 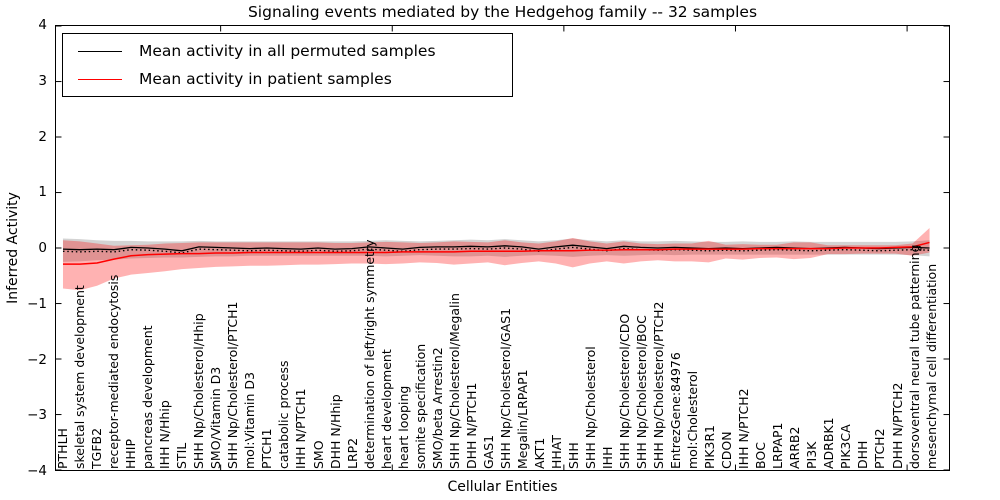 I want to click on x-tick-label: SMO, so click(x=318, y=454).